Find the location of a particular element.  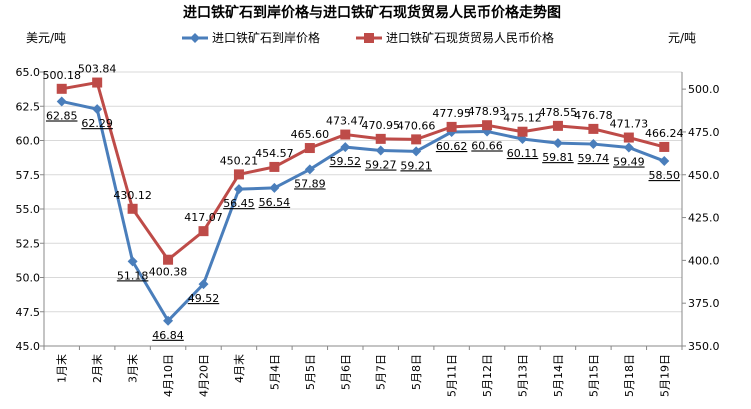

data-label: 59.74 is located at coordinates (594, 158).